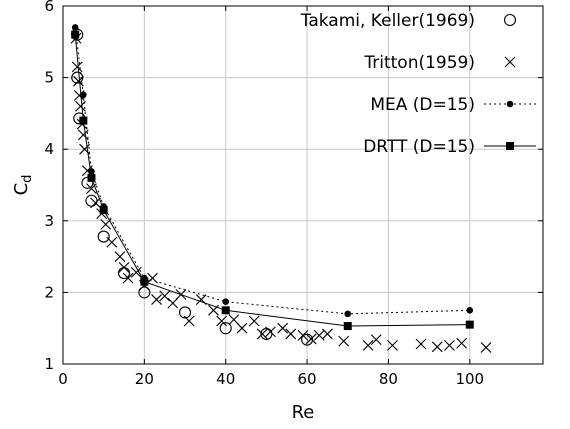 This screenshot has height=429, width=570. Describe the element at coordinates (419, 63) in the screenshot. I see `legend-label: Tritton(1959)` at that location.